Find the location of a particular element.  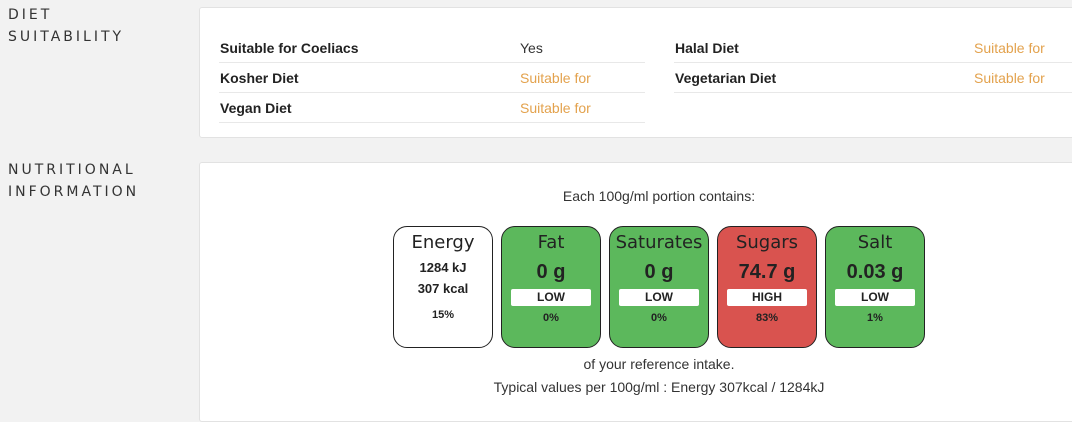

tile-name: Saturates is located at coordinates (659, 242).